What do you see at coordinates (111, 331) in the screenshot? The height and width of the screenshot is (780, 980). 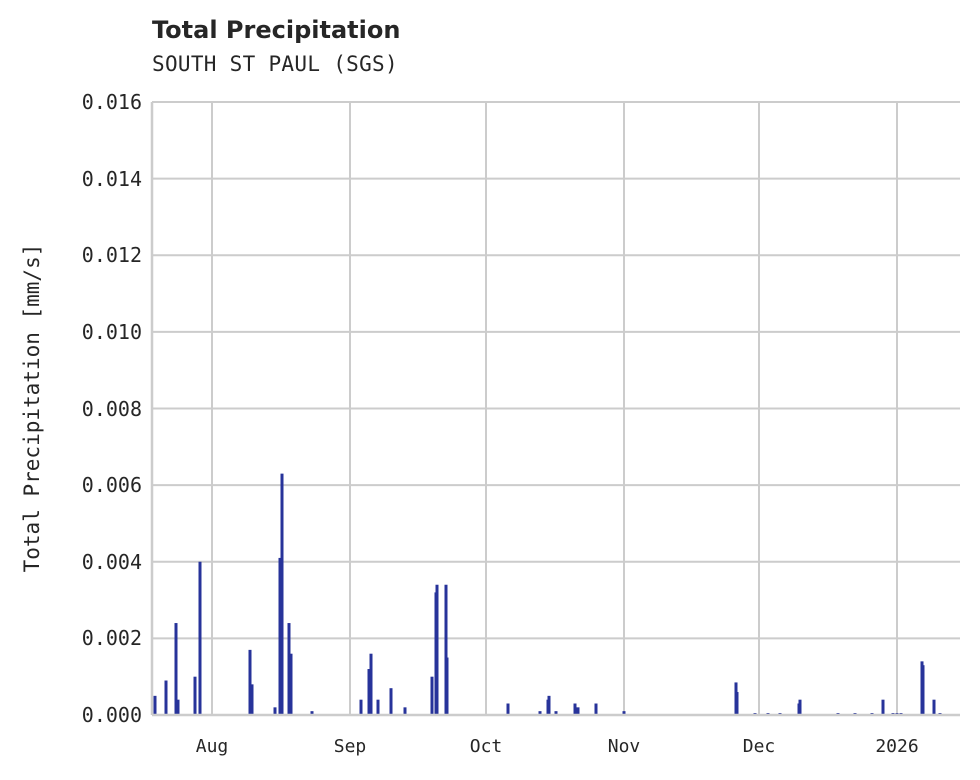 I see `y-tick-label: 0.010` at bounding box center [111, 331].